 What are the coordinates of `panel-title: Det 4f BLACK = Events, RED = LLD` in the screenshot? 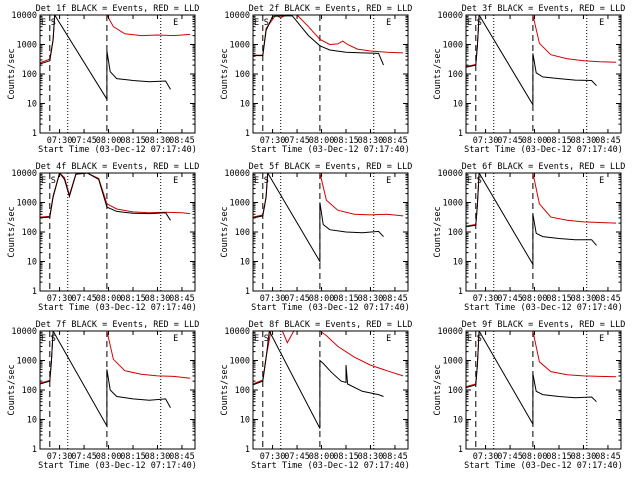 It's located at (118, 167).